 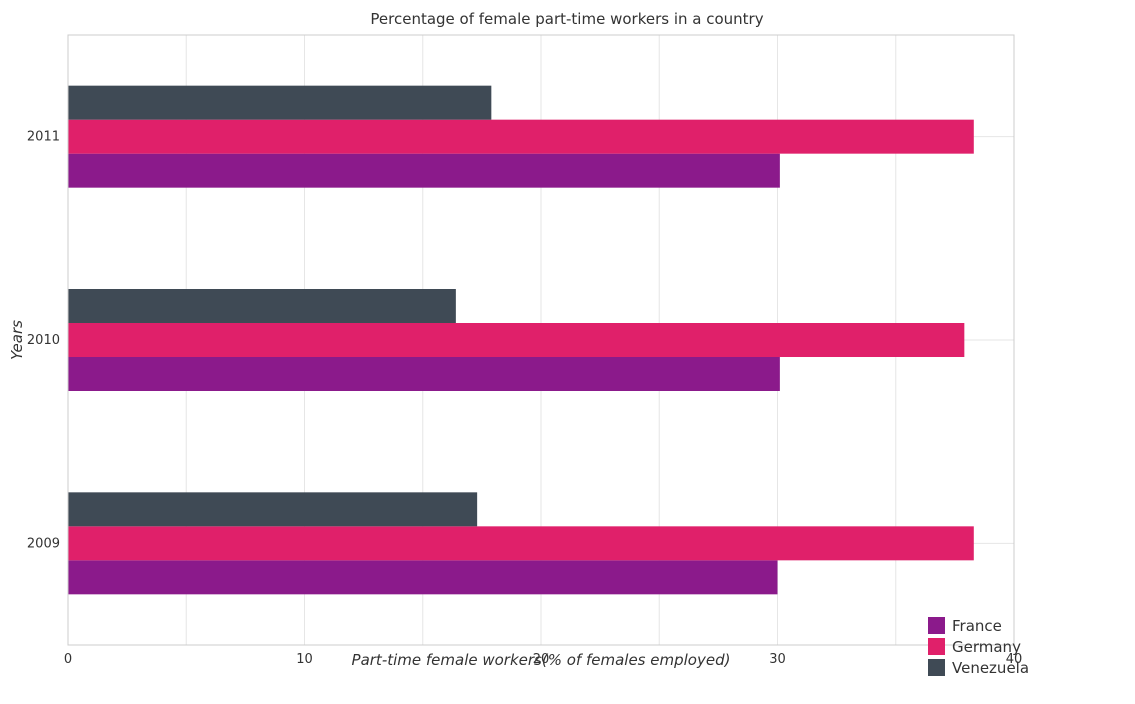 I want to click on bar-germany-2009, so click(x=521, y=543).